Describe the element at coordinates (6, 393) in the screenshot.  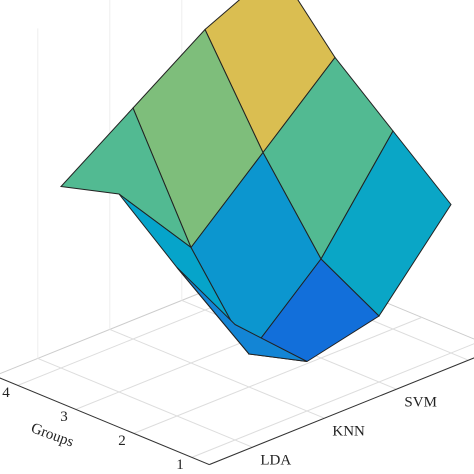
I see `y-tick-label: 4` at that location.